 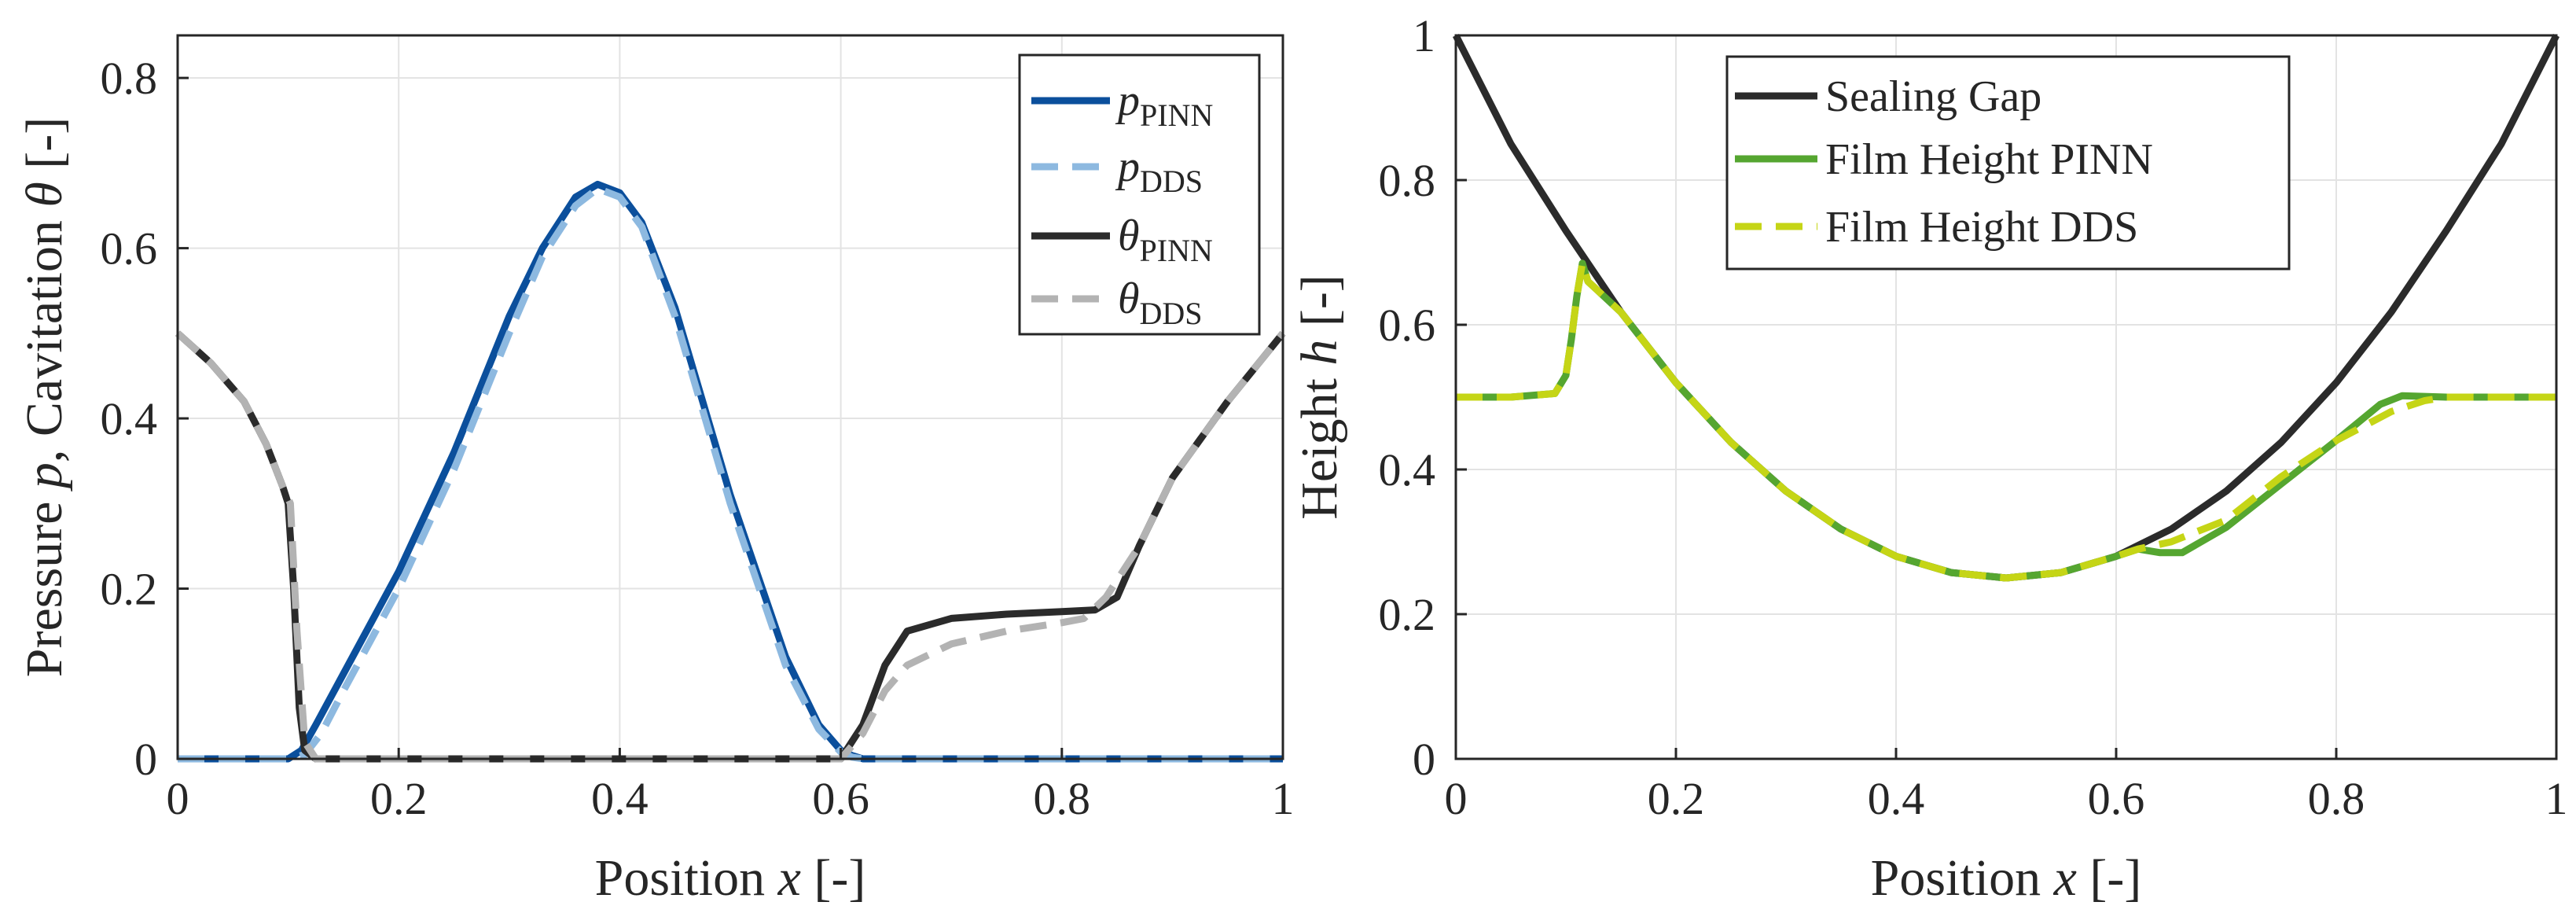 I want to click on svg-text: pDDS, so click(x=1159, y=170).